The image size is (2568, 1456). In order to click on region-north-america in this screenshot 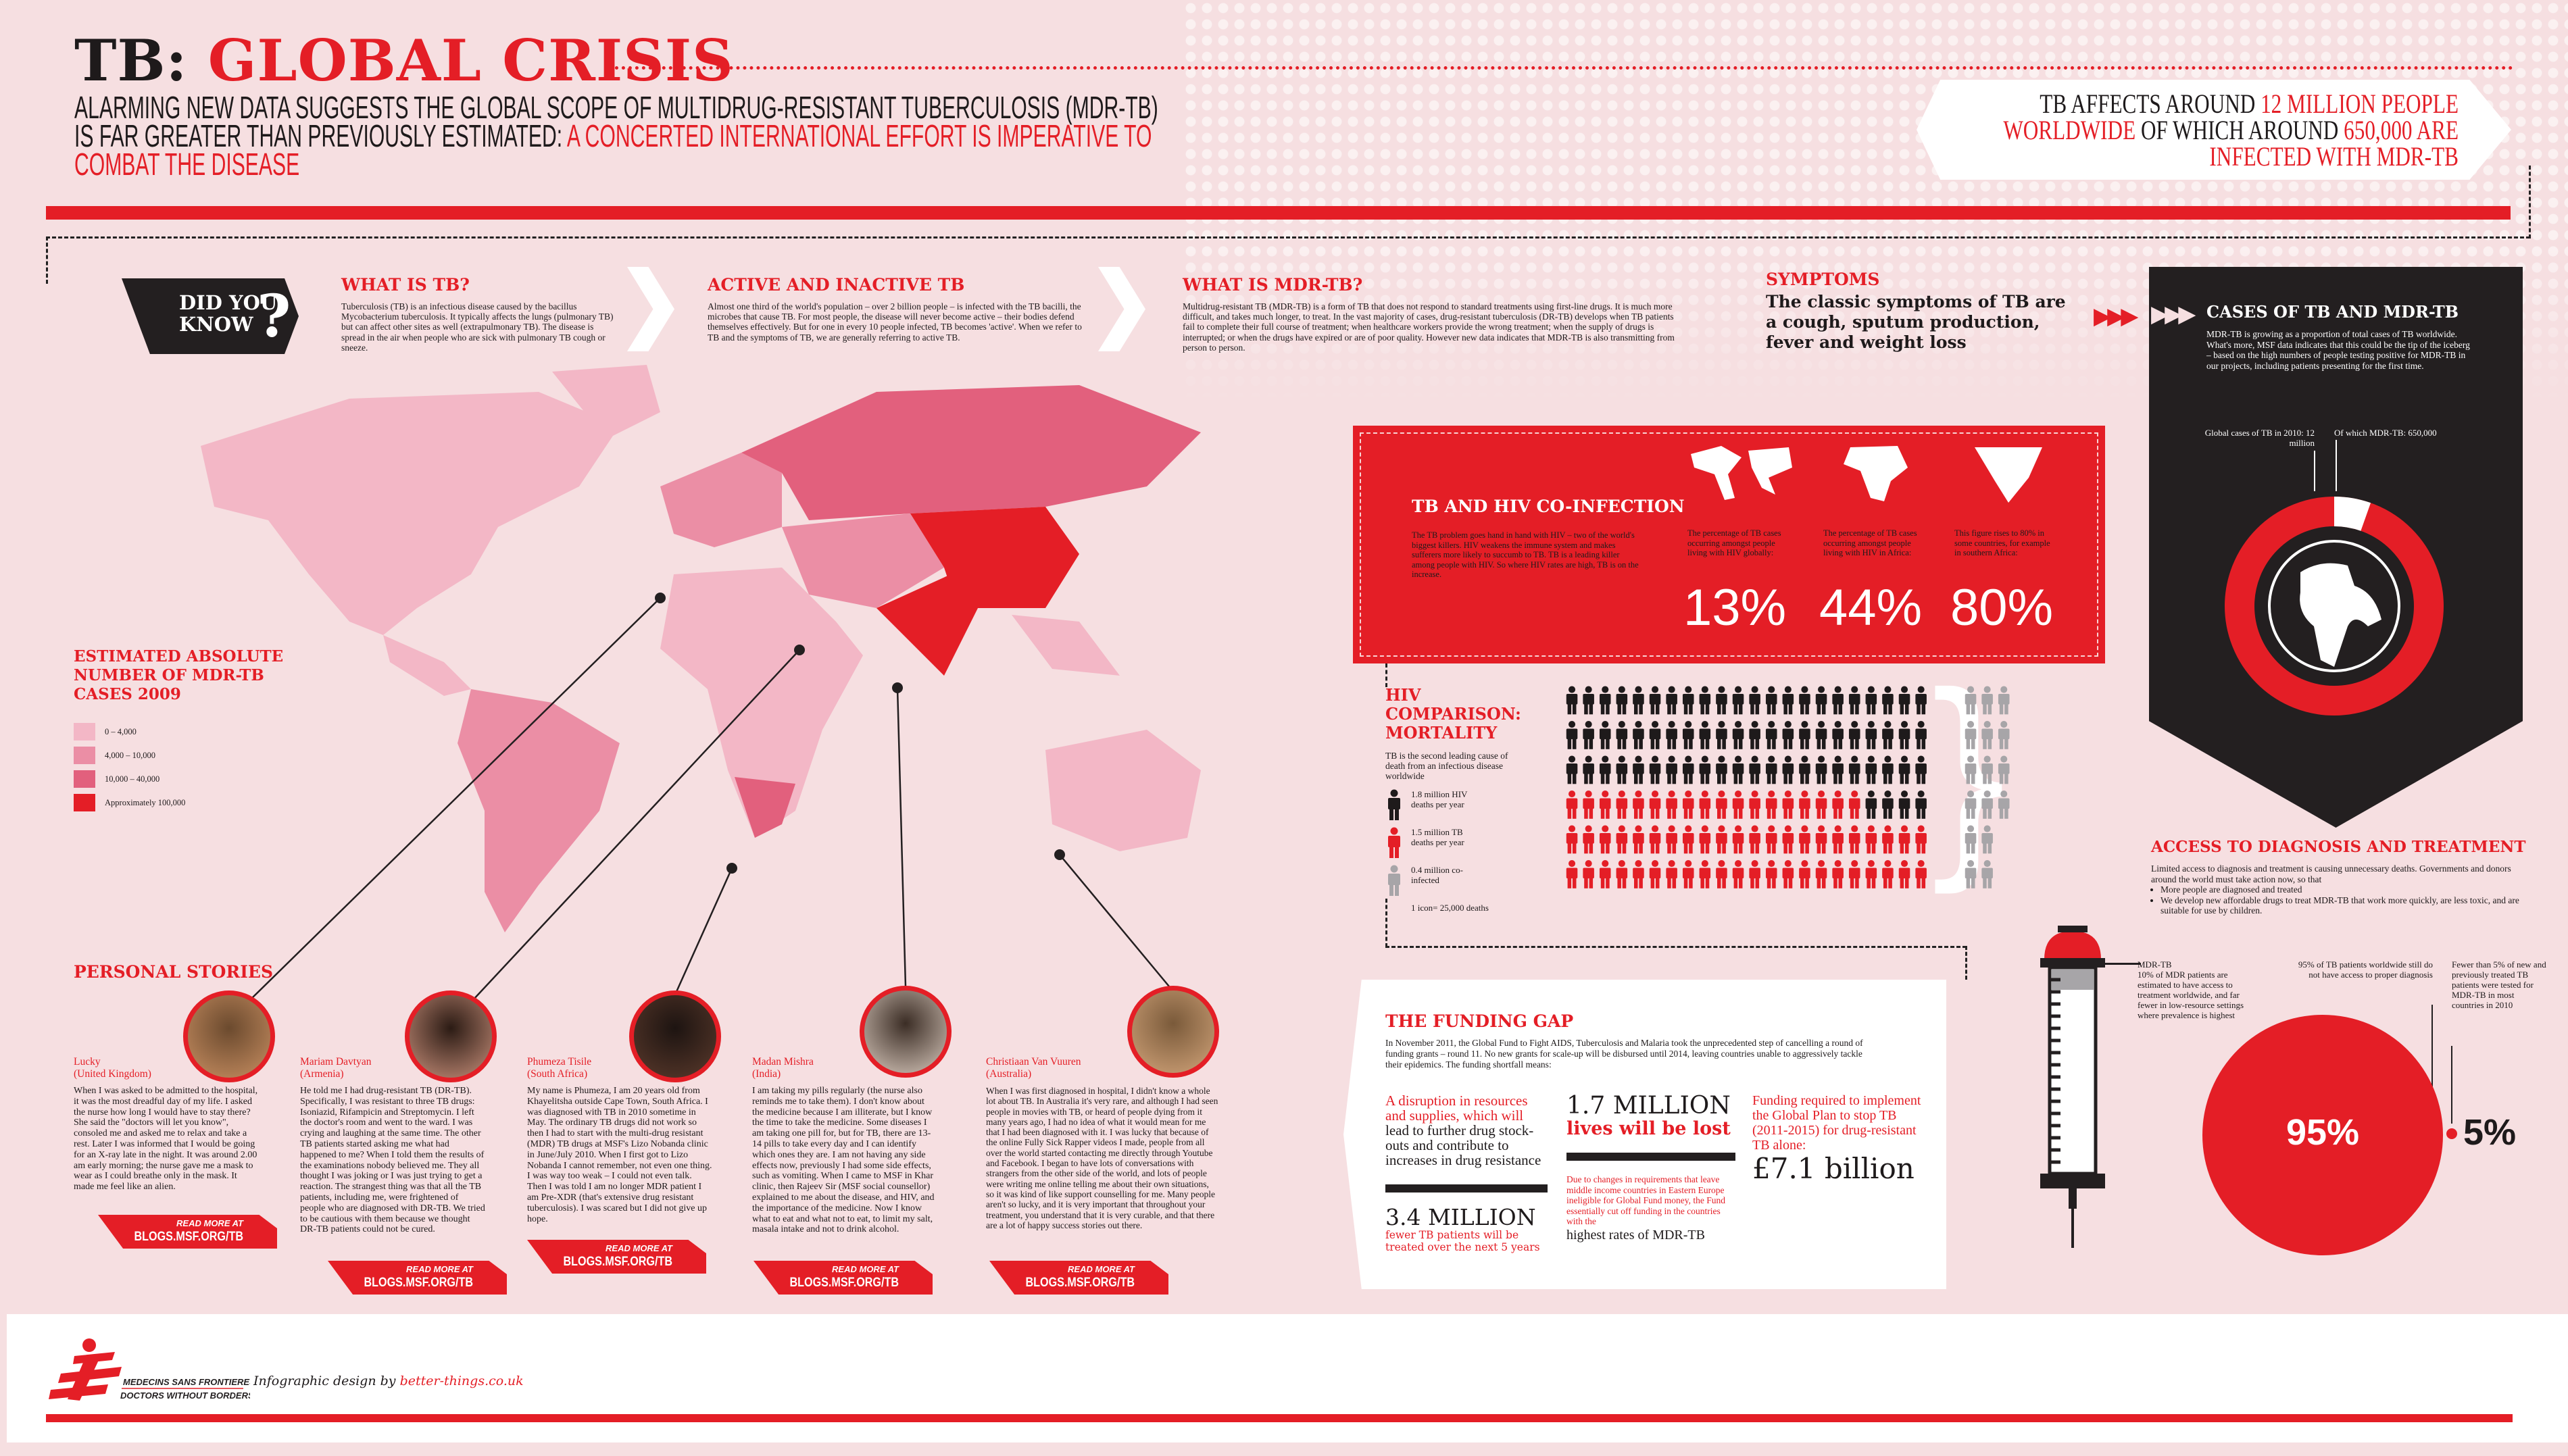, I will do `click(410, 513)`.